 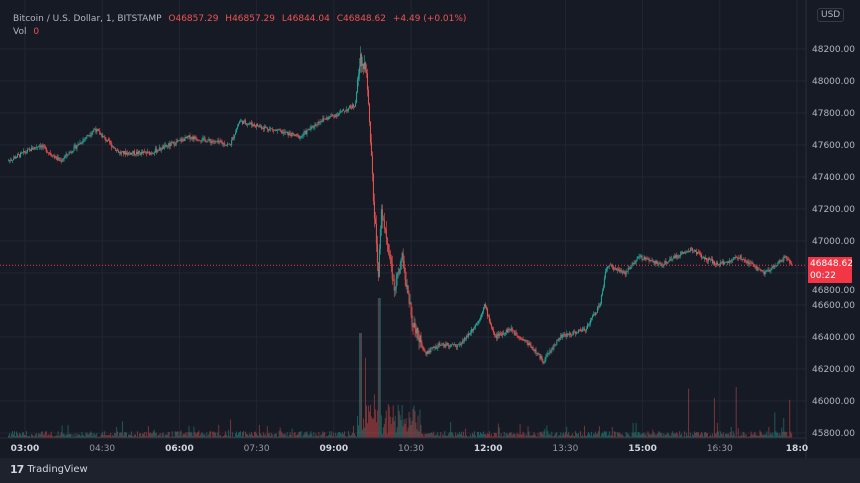 What do you see at coordinates (831, 15) in the screenshot?
I see `currency-button: USD` at bounding box center [831, 15].